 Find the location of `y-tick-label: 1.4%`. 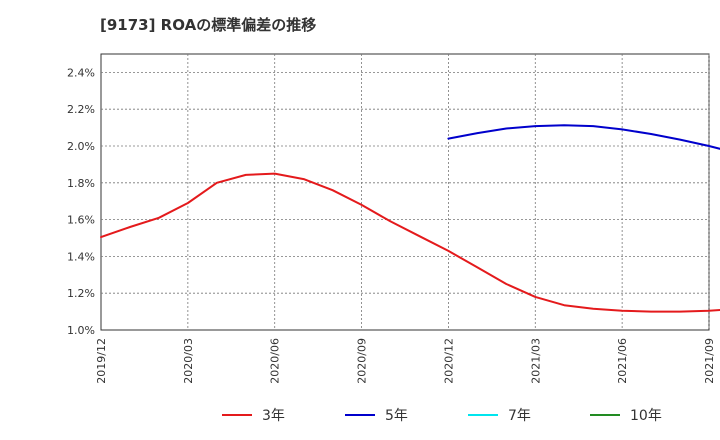

y-tick-label: 1.4% is located at coordinates (81, 256).